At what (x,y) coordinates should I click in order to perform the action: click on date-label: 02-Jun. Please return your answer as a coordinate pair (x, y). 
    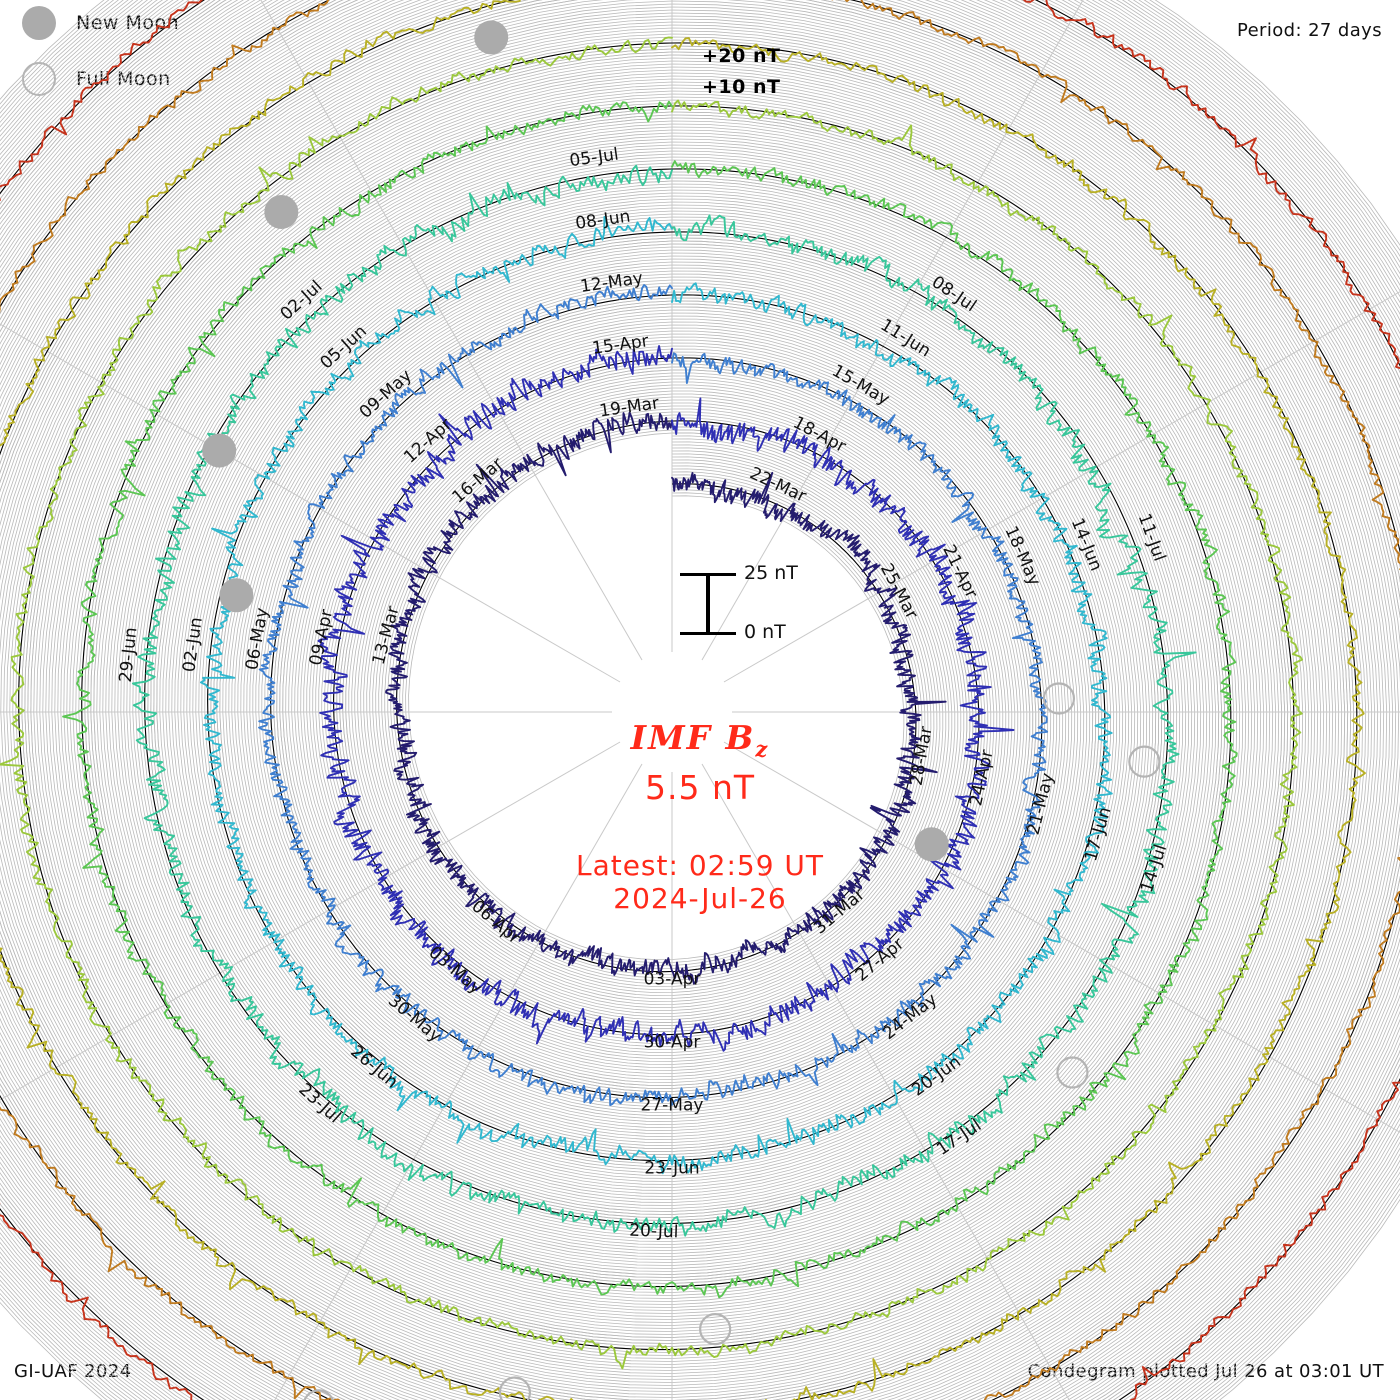
    Looking at the image, I should click on (192, 645).